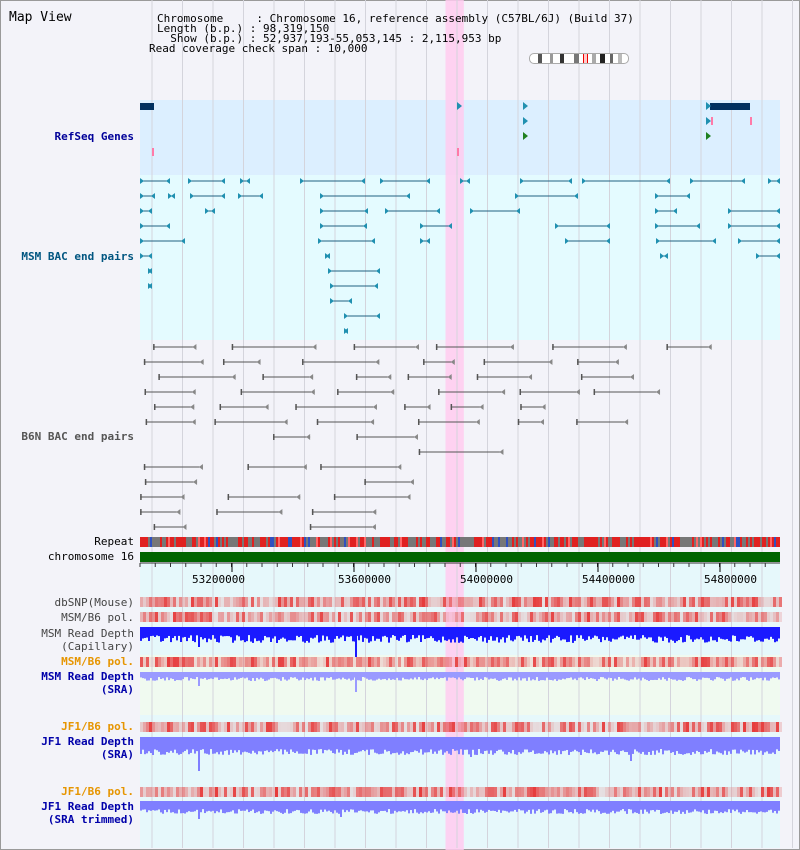  I want to click on chromosome-ideogram, so click(579, 58).